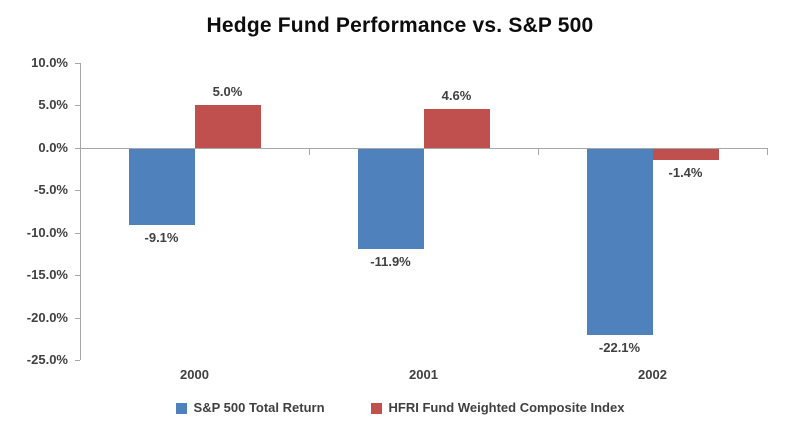 This screenshot has width=800, height=434. What do you see at coordinates (161, 187) in the screenshot?
I see `bar-2000-sp500` at bounding box center [161, 187].